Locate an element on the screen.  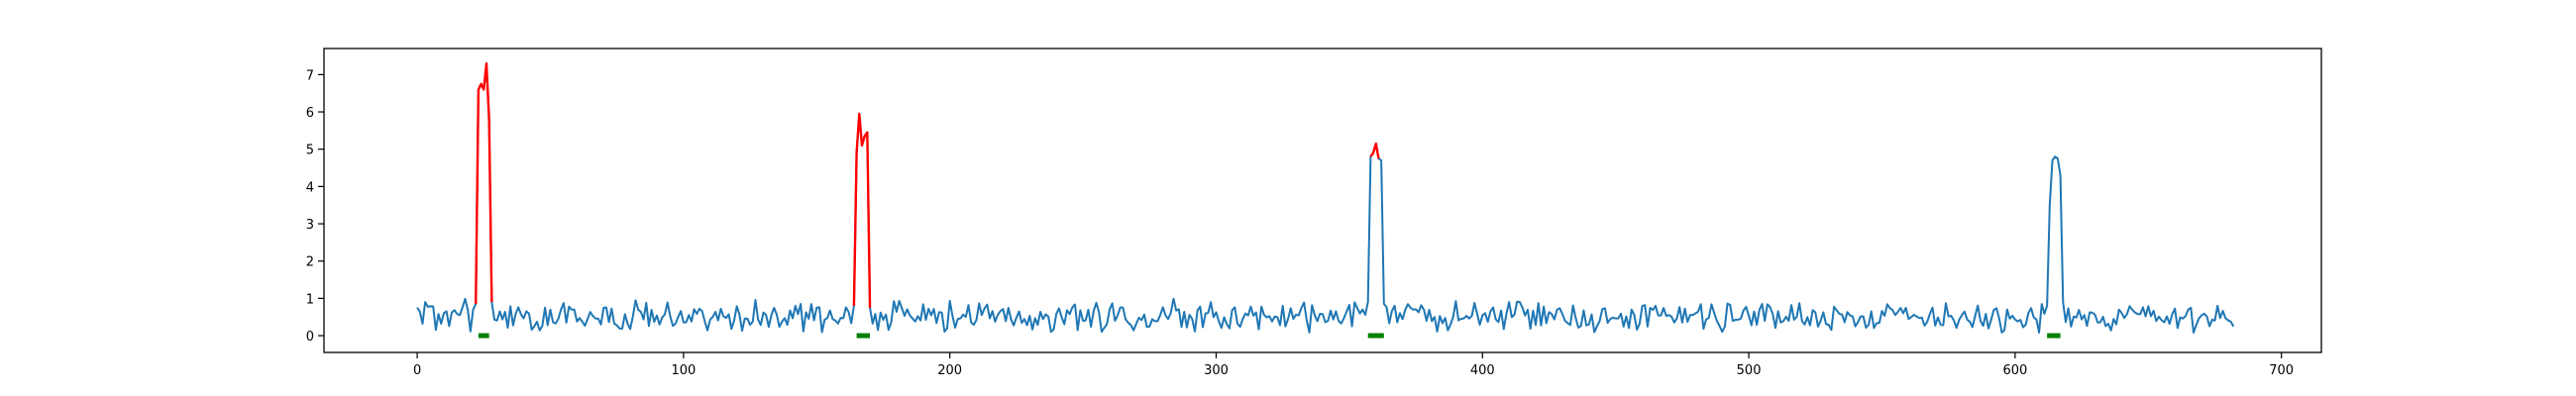
y-tick-label-3: 3 is located at coordinates (310, 226).